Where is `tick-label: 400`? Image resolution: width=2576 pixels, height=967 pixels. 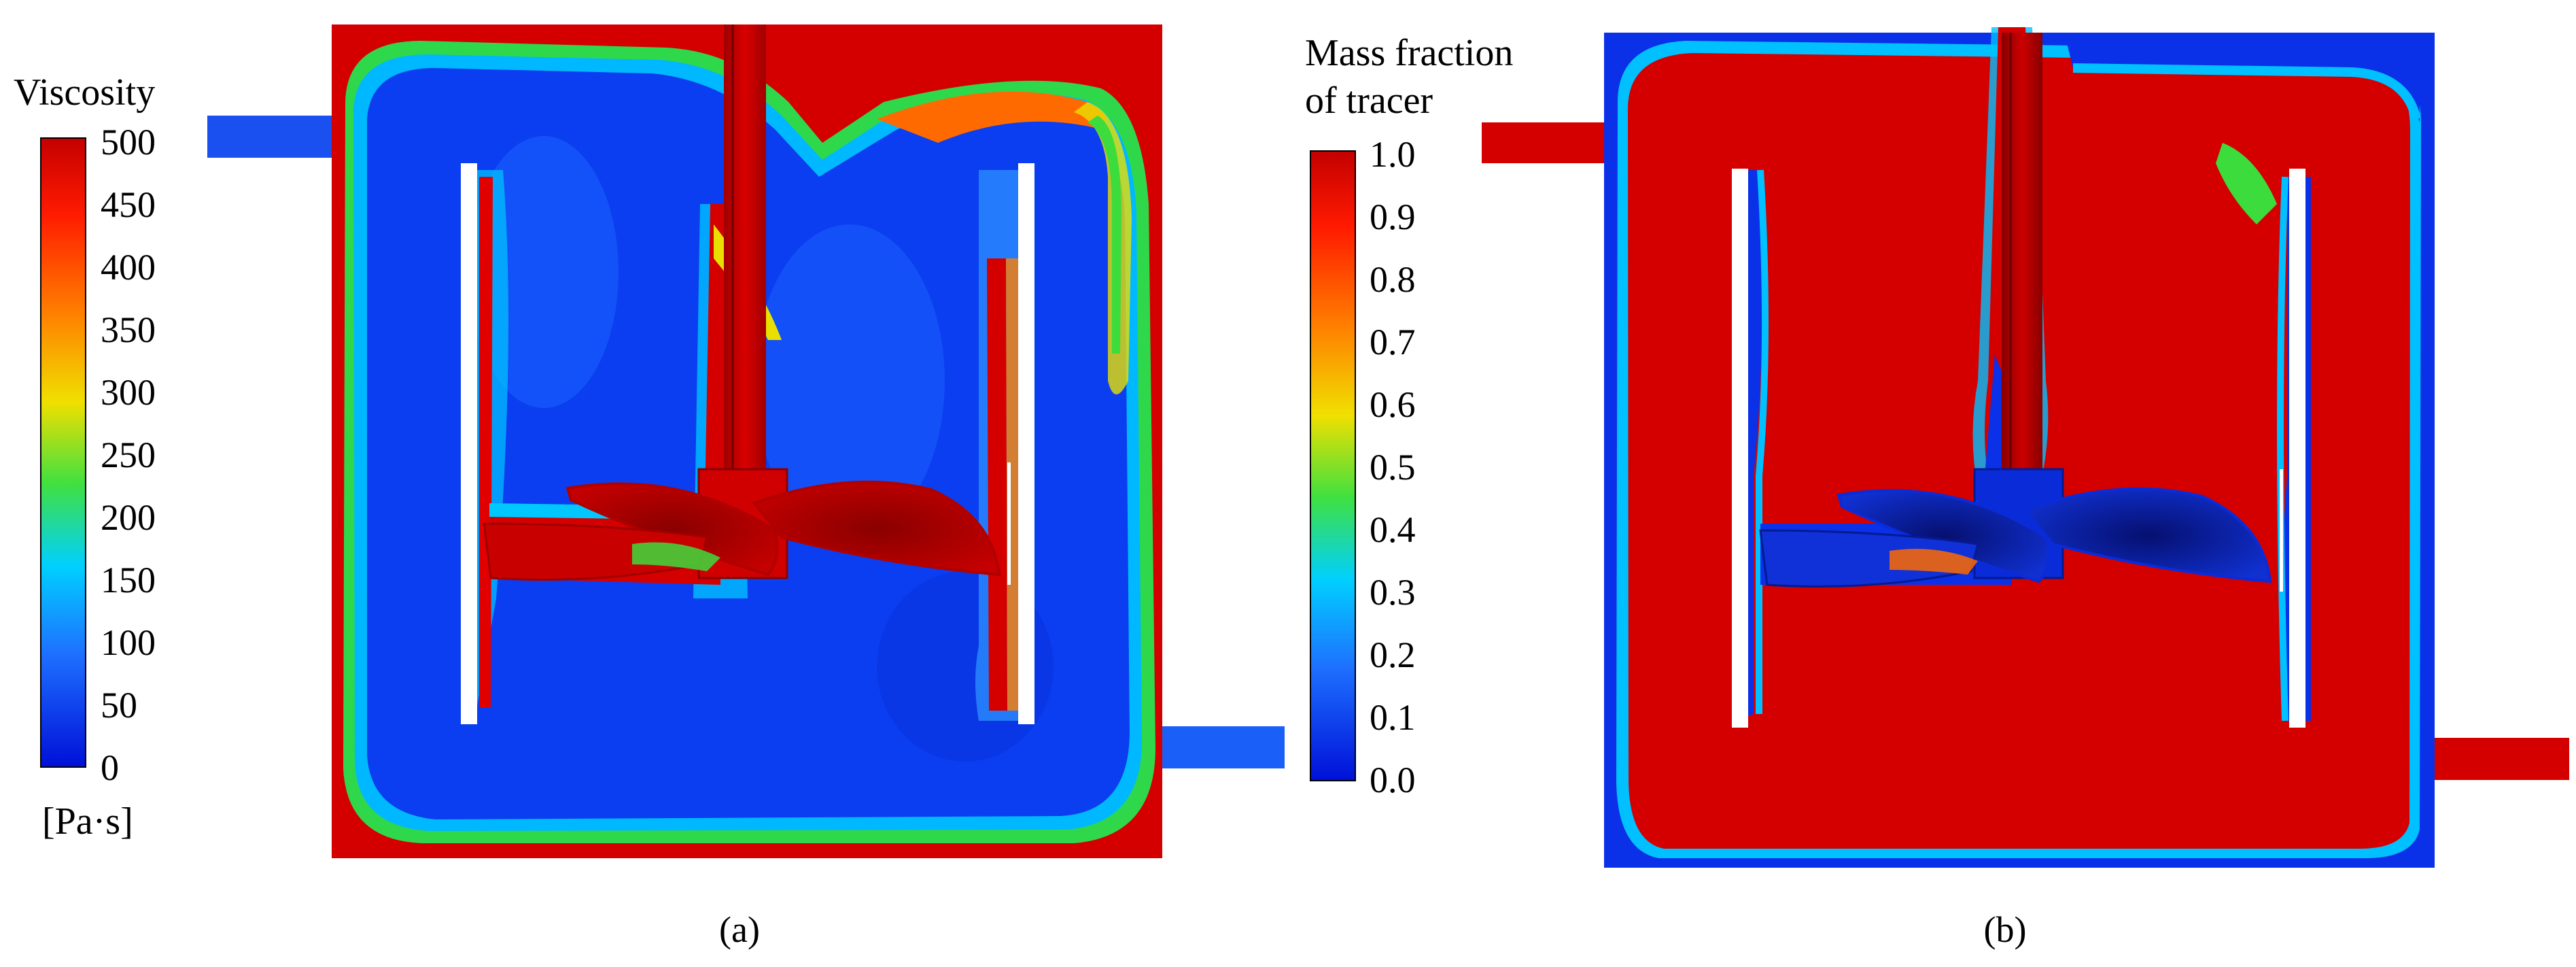
tick-label: 400 is located at coordinates (128, 267).